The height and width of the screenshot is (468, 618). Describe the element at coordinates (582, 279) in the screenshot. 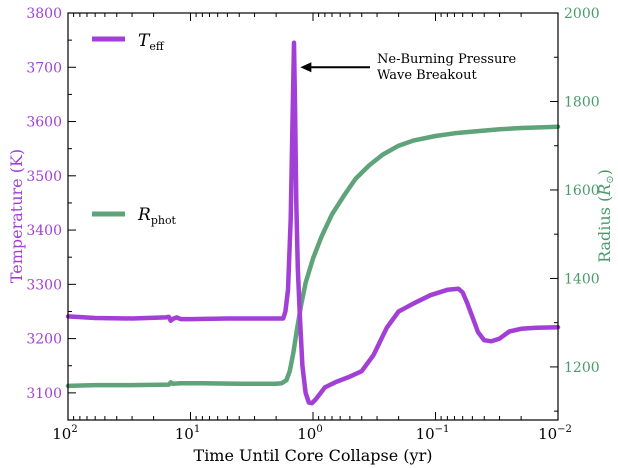

I see `y-right-tick-label: 1400` at that location.